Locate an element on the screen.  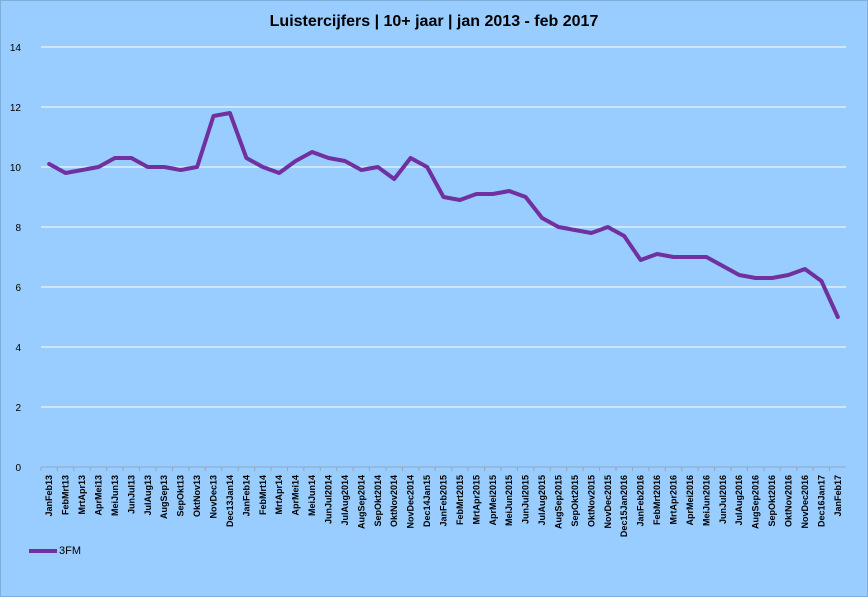
x-tick-label: JulAug2015 is located at coordinates (542, 500).